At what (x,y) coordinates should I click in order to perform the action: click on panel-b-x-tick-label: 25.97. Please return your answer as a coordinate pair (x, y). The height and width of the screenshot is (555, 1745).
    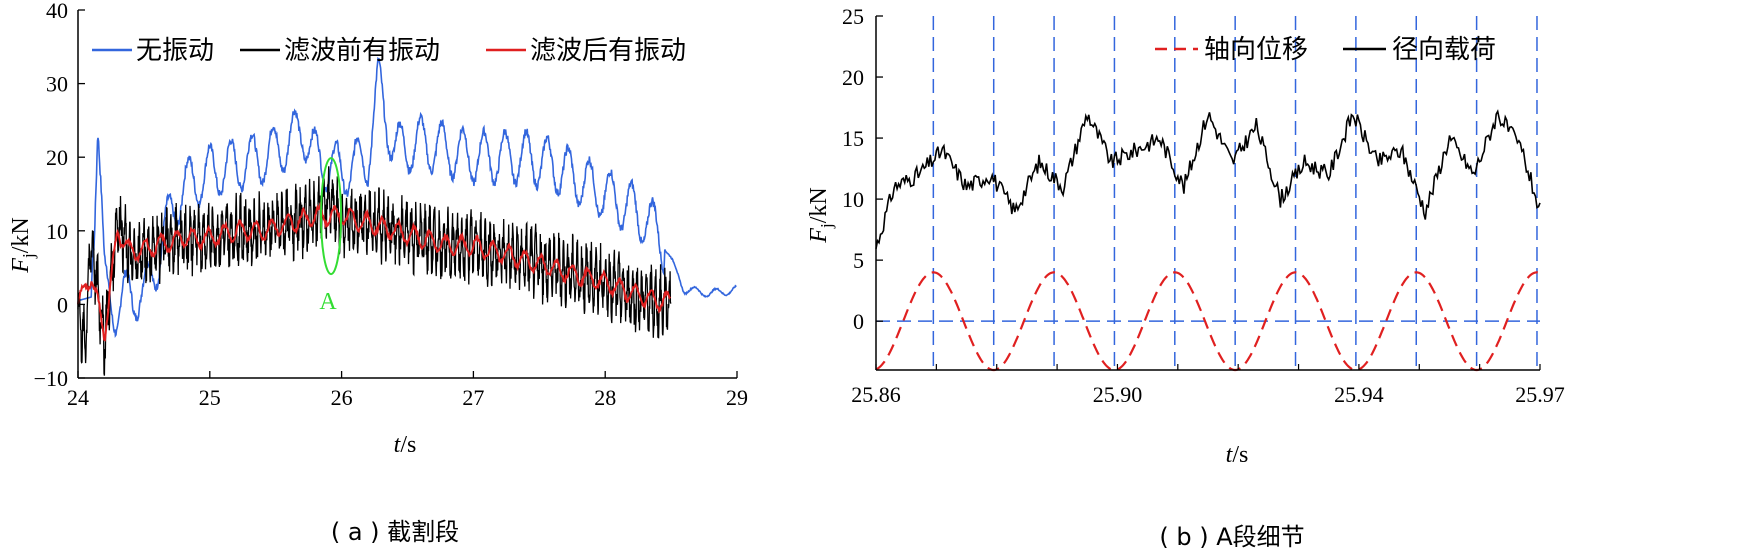
    Looking at the image, I should click on (1540, 394).